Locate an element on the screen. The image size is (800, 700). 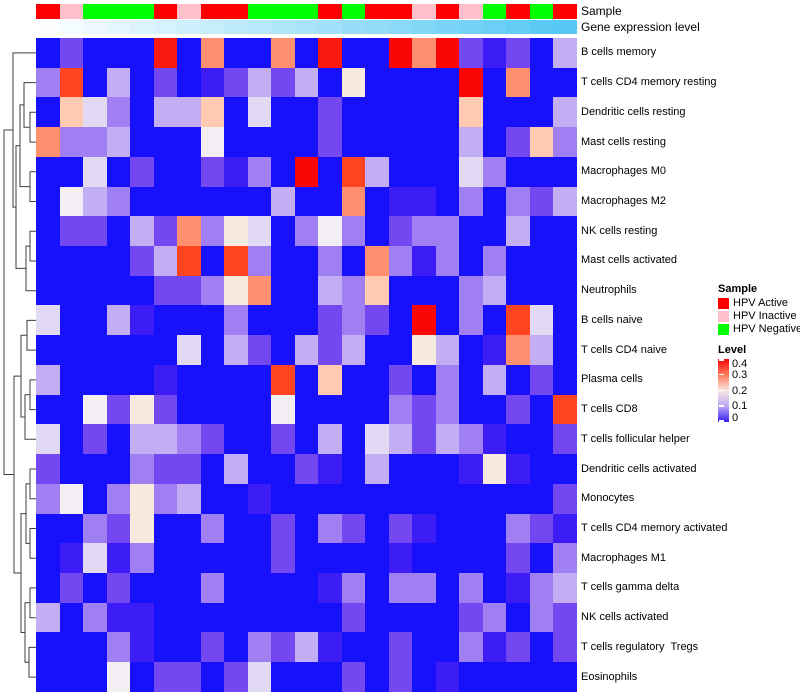
heatmap-row-label: Mast cells resting is located at coordinates (623, 141).